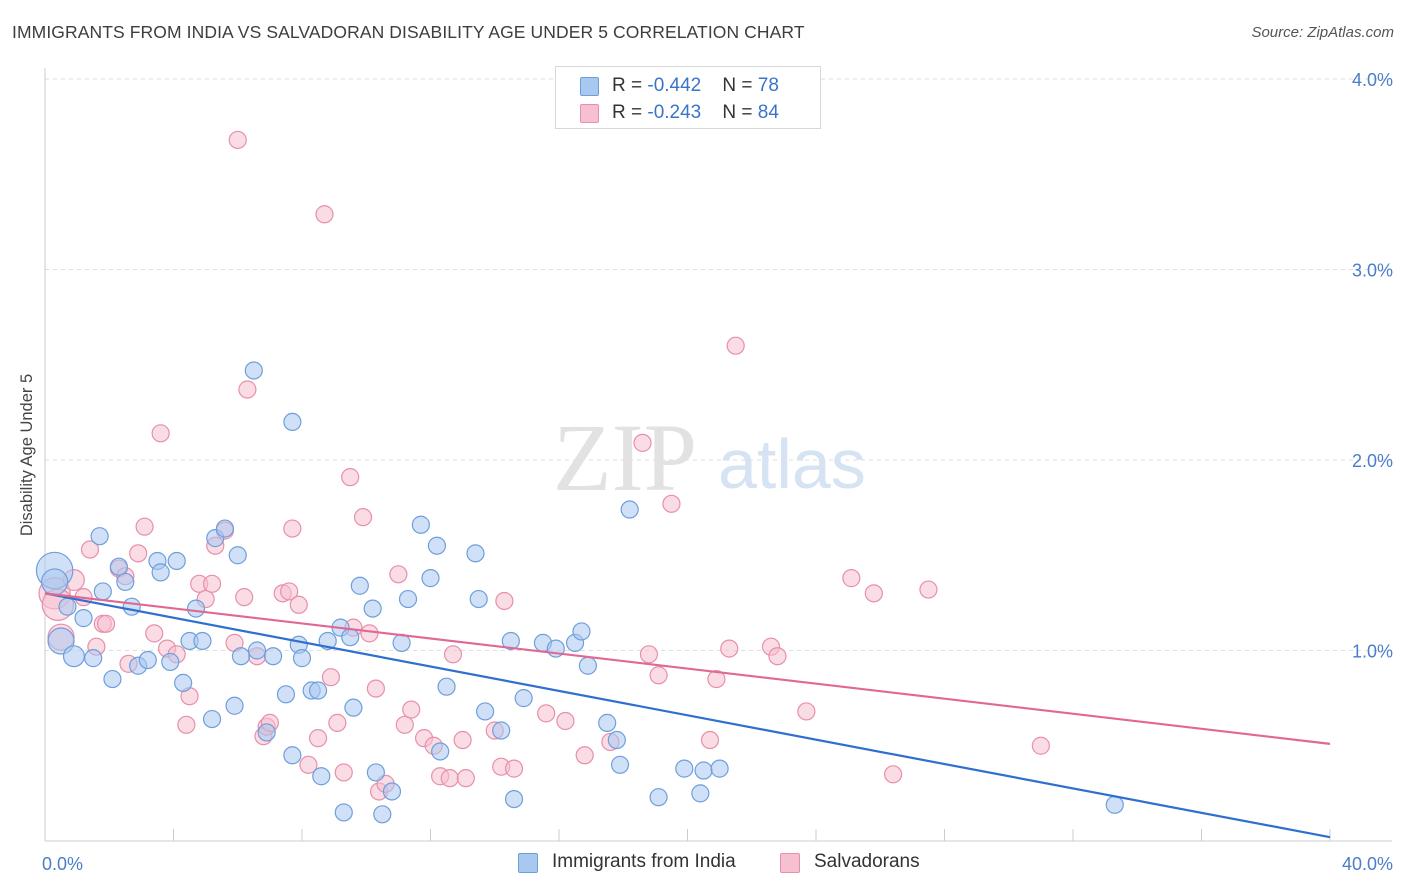  I want to click on series-legend: Immigrants from India Salvadorans, so click(703, 864).